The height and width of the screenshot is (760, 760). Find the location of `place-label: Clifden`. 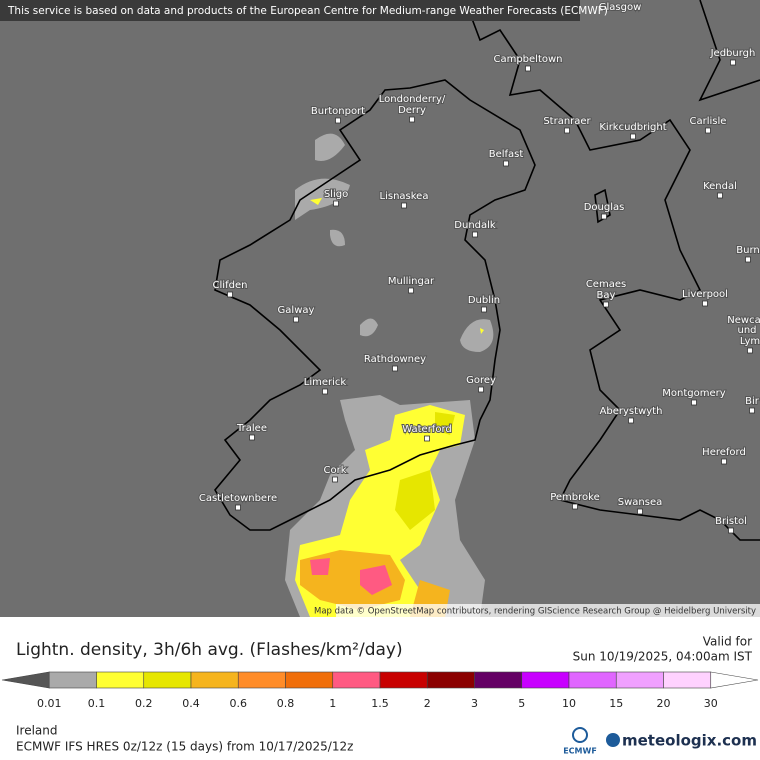

place-label: Clifden is located at coordinates (230, 285).